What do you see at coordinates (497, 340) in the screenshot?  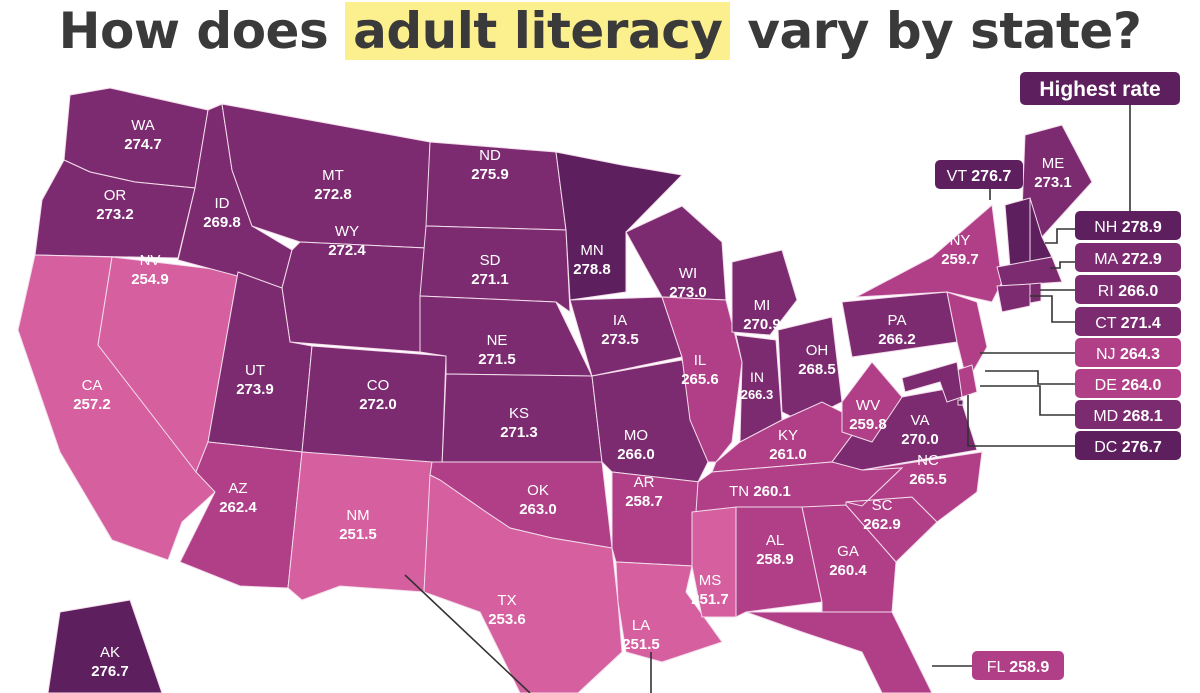 I see `state-abbr: NE` at bounding box center [497, 340].